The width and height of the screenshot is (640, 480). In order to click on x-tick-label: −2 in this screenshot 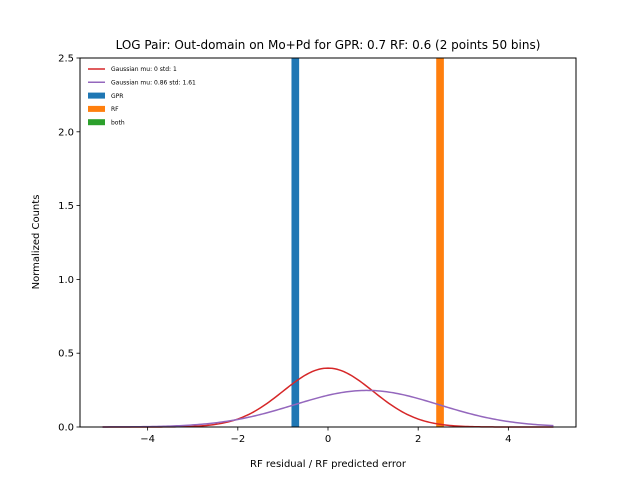, I will do `click(237, 439)`.